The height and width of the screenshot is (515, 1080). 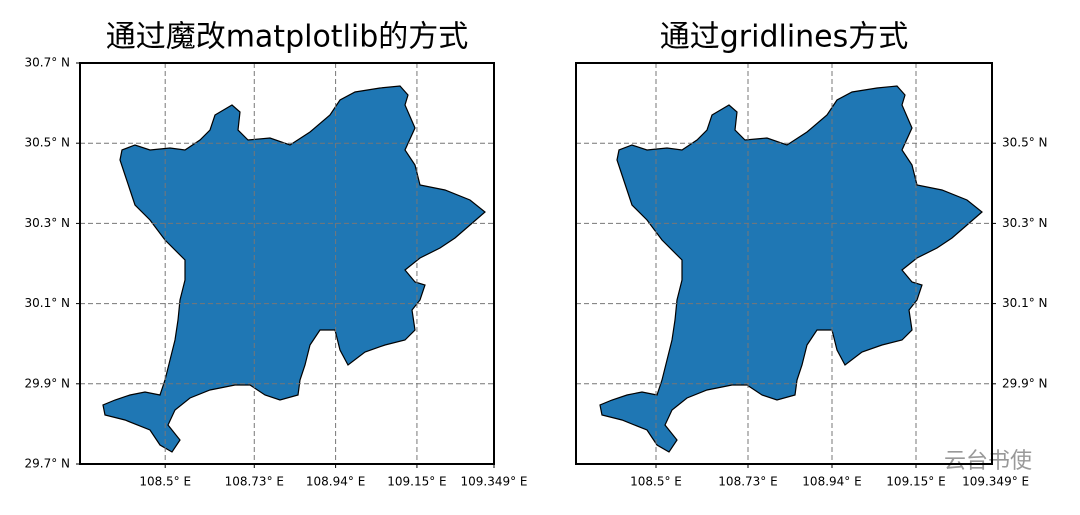 What do you see at coordinates (287, 37) in the screenshot?
I see `chart-title: 通过魔改matplotlib的方式` at bounding box center [287, 37].